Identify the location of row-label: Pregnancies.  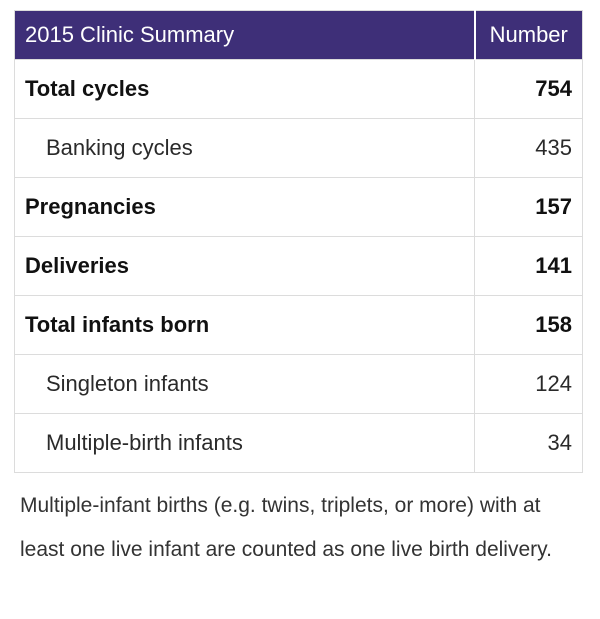
(244, 207).